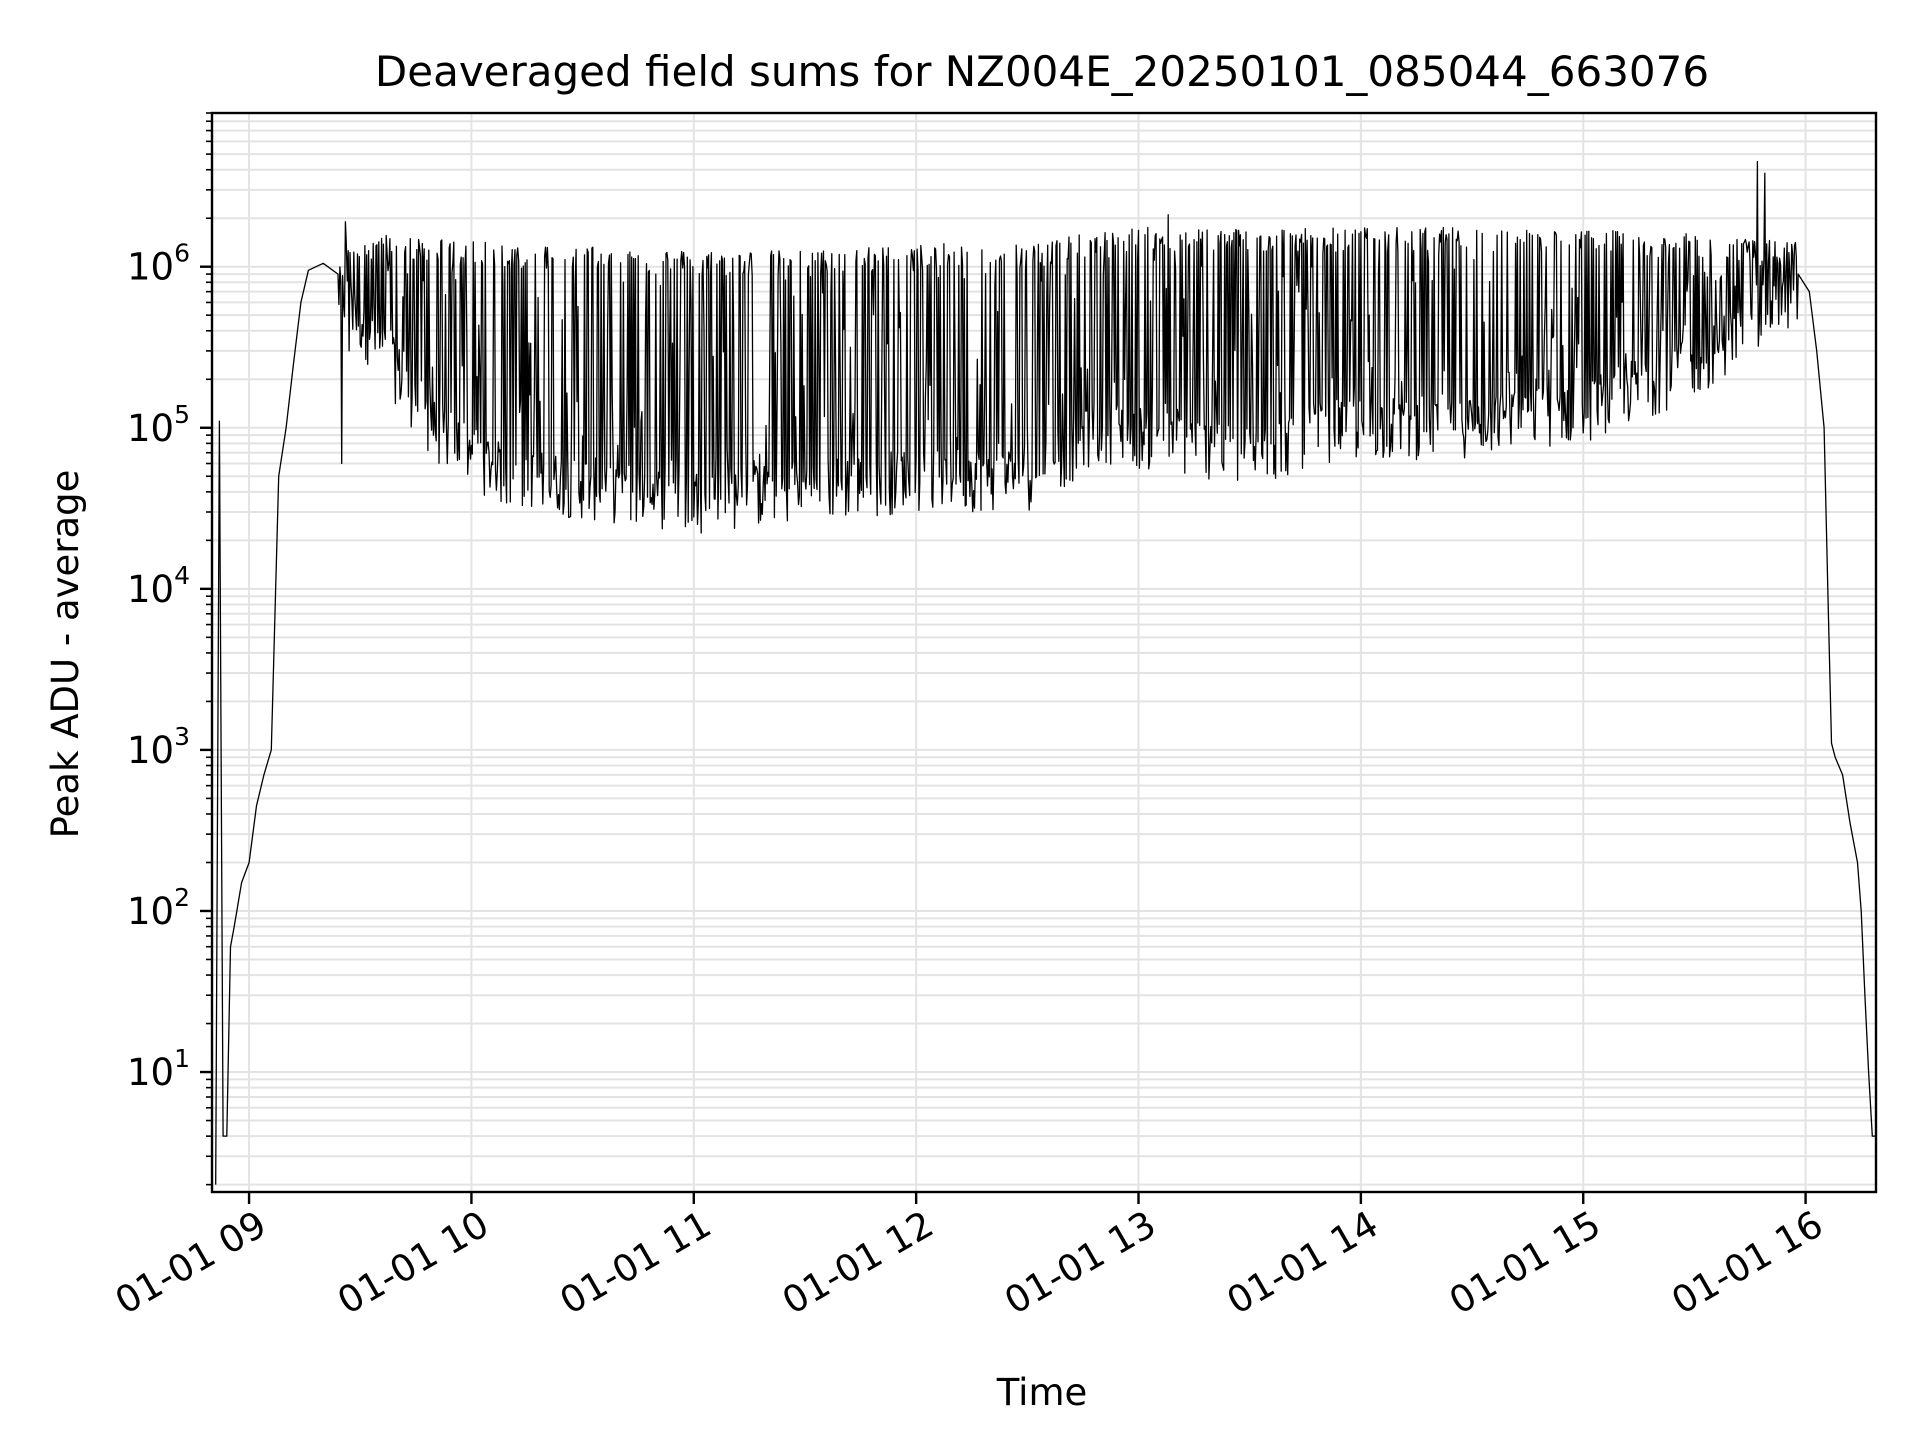 The width and height of the screenshot is (1920, 1440). What do you see at coordinates (182, 1058) in the screenshot?
I see `y-tick-exponent: 1` at bounding box center [182, 1058].